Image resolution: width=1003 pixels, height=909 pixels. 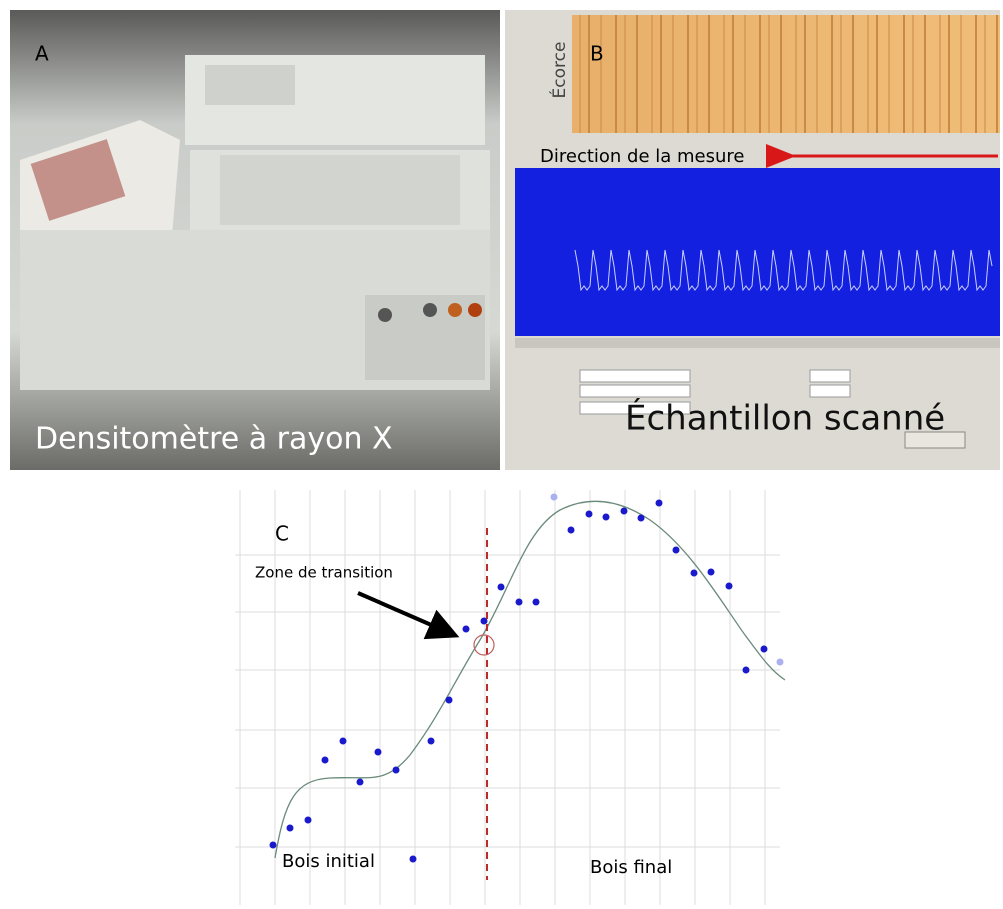 What do you see at coordinates (559, 70) in the screenshot?
I see `bark-label: Écorce` at bounding box center [559, 70].